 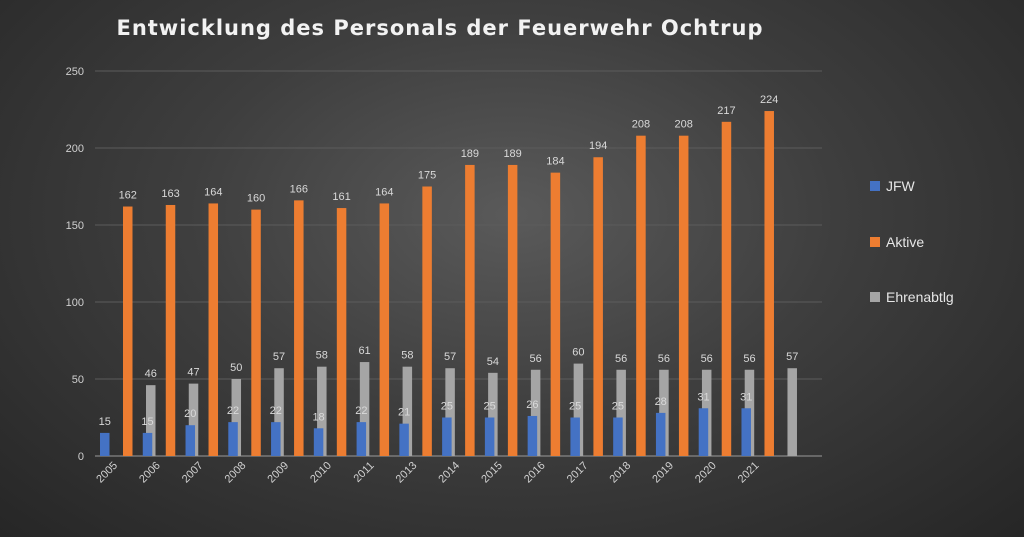 I want to click on bar-aktive-2015, so click(x=512, y=310).